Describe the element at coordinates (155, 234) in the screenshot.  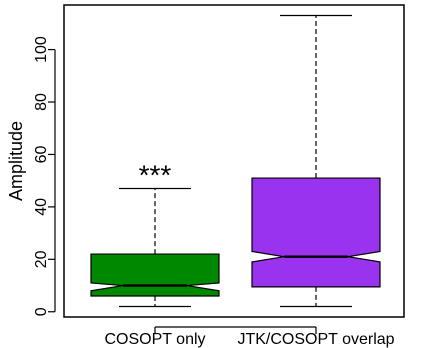
I see `box-1: ***` at that location.